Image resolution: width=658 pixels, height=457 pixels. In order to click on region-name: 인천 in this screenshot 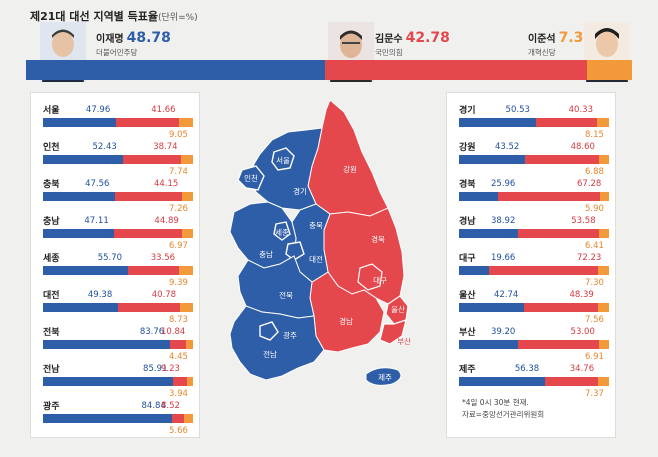, I will do `click(51, 148)`.